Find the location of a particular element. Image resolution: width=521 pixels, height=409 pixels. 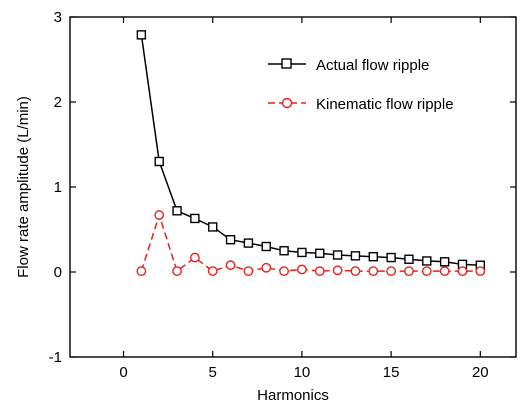

x-tick-label: 10 is located at coordinates (302, 372).